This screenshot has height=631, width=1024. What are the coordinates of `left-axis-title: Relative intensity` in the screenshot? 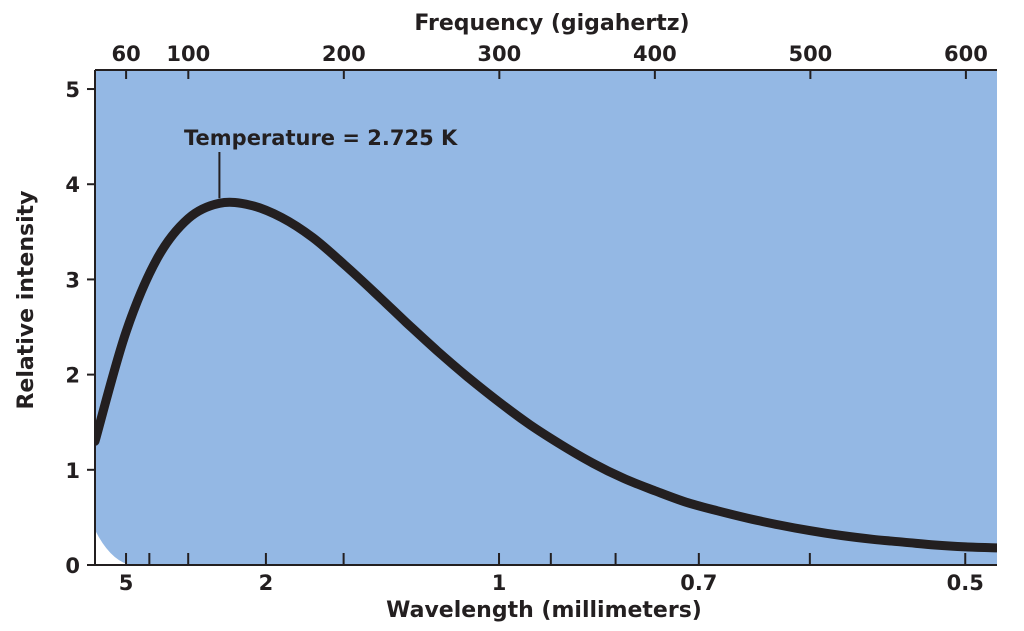 It's located at (26, 299).